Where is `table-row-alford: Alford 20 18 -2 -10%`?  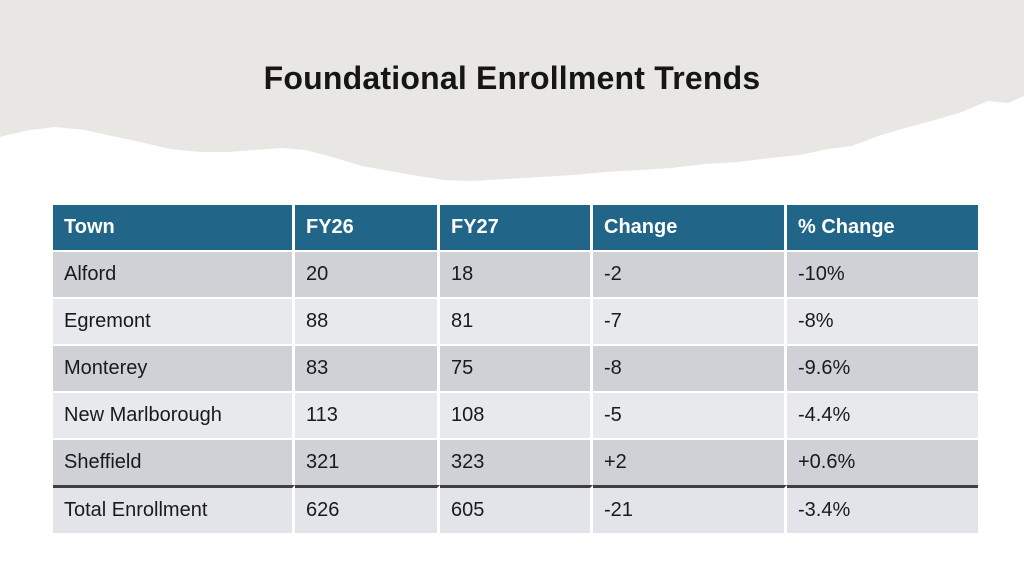
table-row-alford: Alford 20 18 -2 -10% is located at coordinates (515, 275).